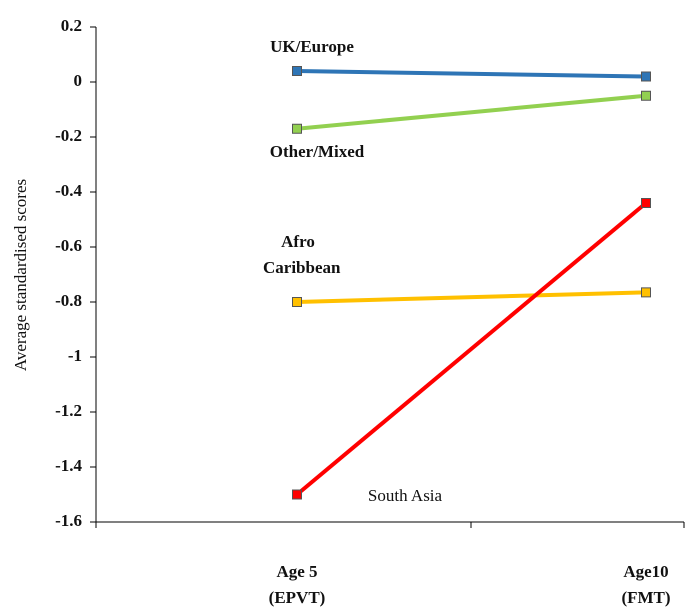  What do you see at coordinates (68, 520) in the screenshot?
I see `y-tick-label: -1.6` at bounding box center [68, 520].